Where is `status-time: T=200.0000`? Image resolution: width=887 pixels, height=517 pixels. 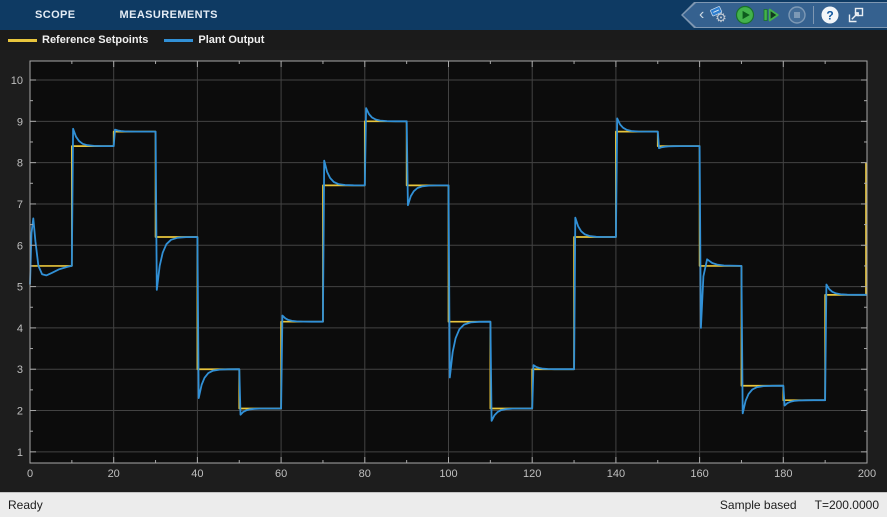 status-time: T=200.0000 is located at coordinates (846, 505).